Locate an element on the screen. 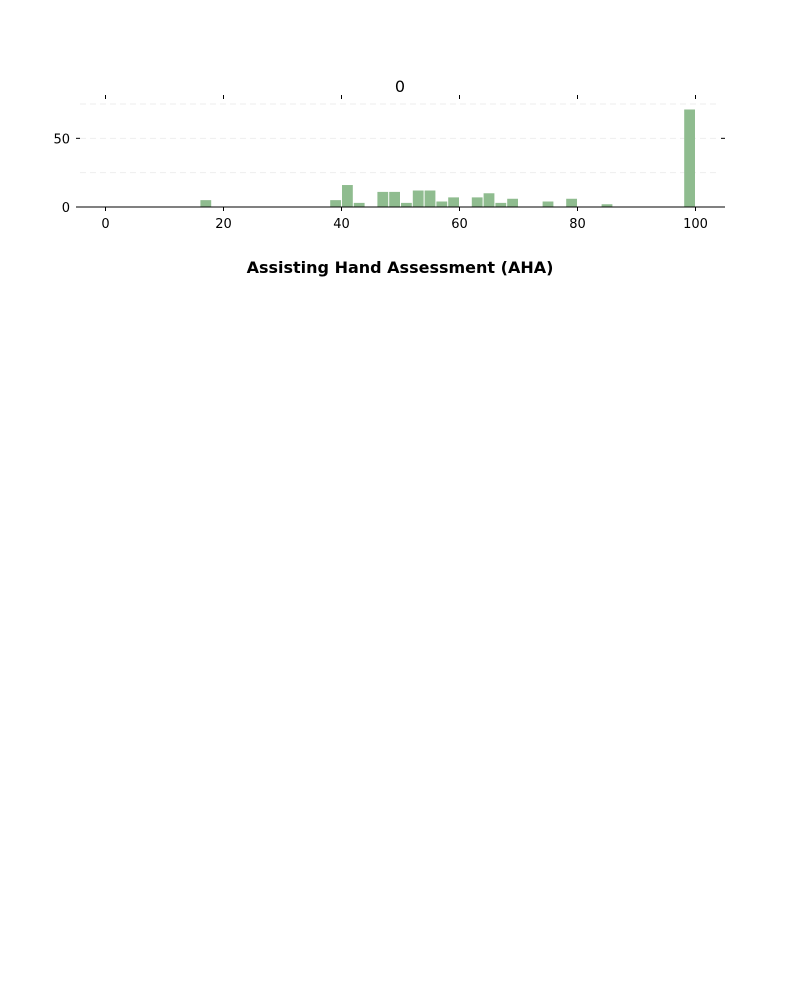  x-tick-label: 80 is located at coordinates (577, 224).